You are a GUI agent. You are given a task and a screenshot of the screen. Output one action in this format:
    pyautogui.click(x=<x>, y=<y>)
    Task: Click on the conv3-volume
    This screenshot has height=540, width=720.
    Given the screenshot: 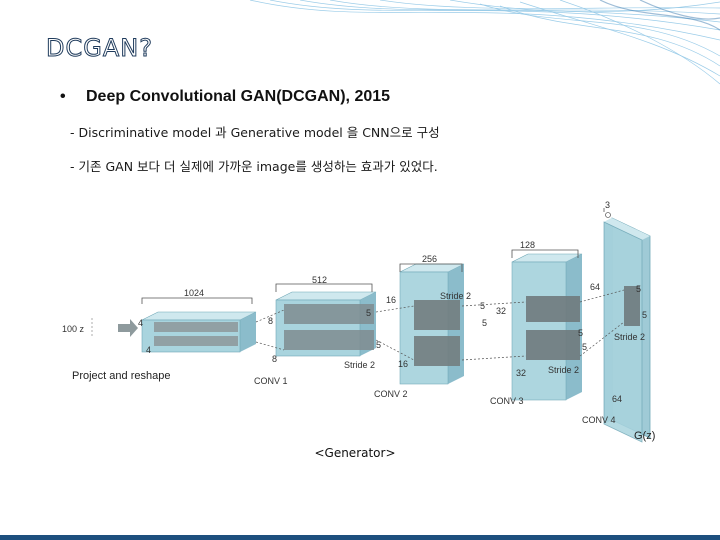 What is the action you would take?
    pyautogui.click(x=547, y=327)
    